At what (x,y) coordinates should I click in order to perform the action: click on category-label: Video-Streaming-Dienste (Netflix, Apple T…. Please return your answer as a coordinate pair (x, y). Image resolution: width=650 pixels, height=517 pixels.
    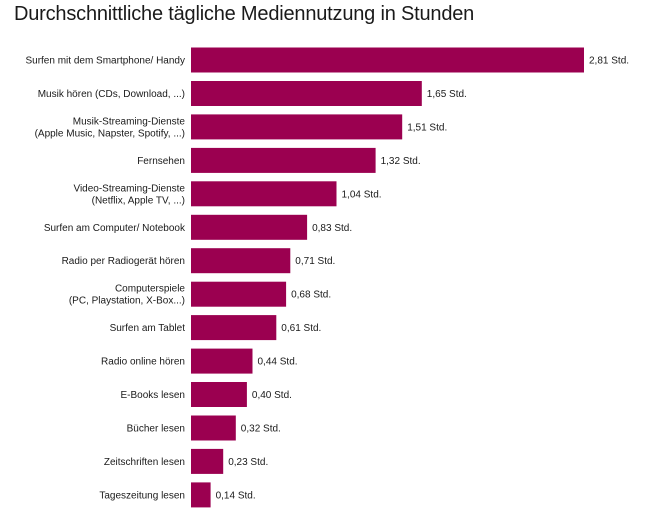
    Looking at the image, I should click on (129, 194).